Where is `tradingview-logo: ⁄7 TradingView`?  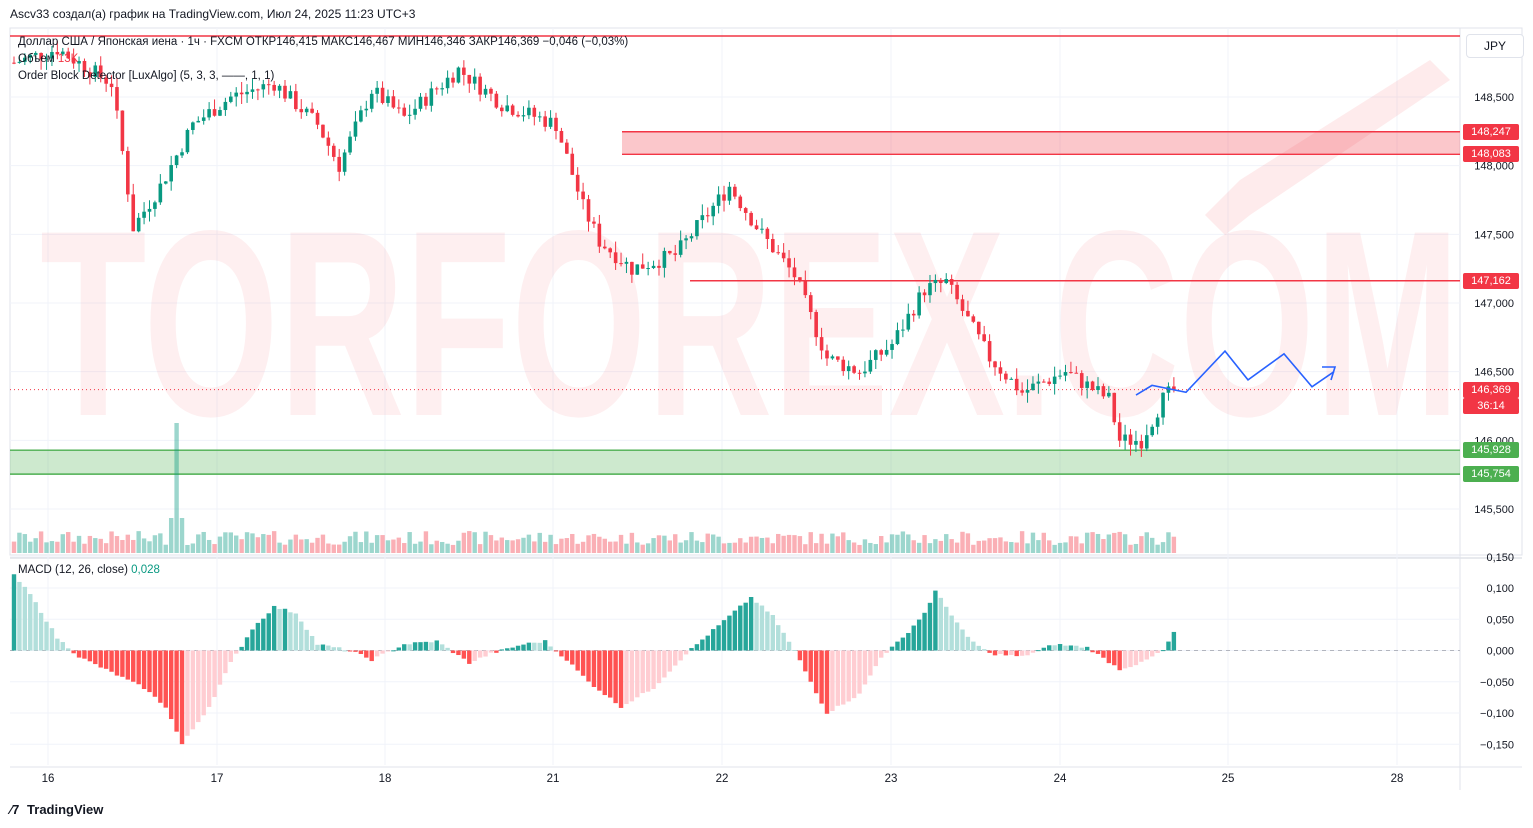
tradingview-logo: ⁄7 TradingView is located at coordinates (56, 809).